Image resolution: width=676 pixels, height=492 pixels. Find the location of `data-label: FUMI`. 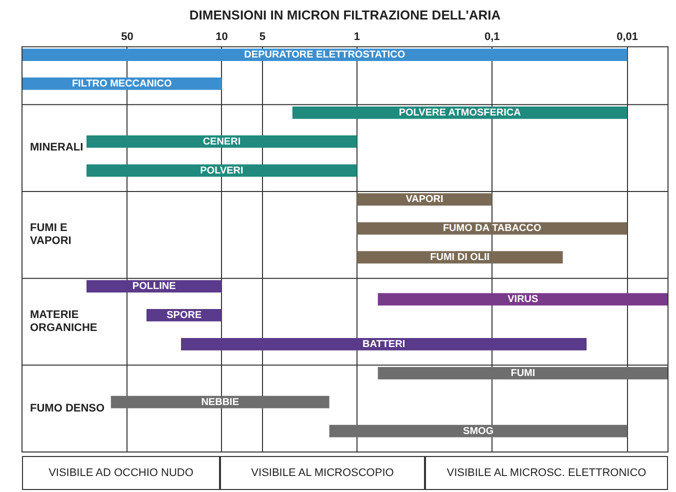

data-label: FUMI is located at coordinates (523, 373).